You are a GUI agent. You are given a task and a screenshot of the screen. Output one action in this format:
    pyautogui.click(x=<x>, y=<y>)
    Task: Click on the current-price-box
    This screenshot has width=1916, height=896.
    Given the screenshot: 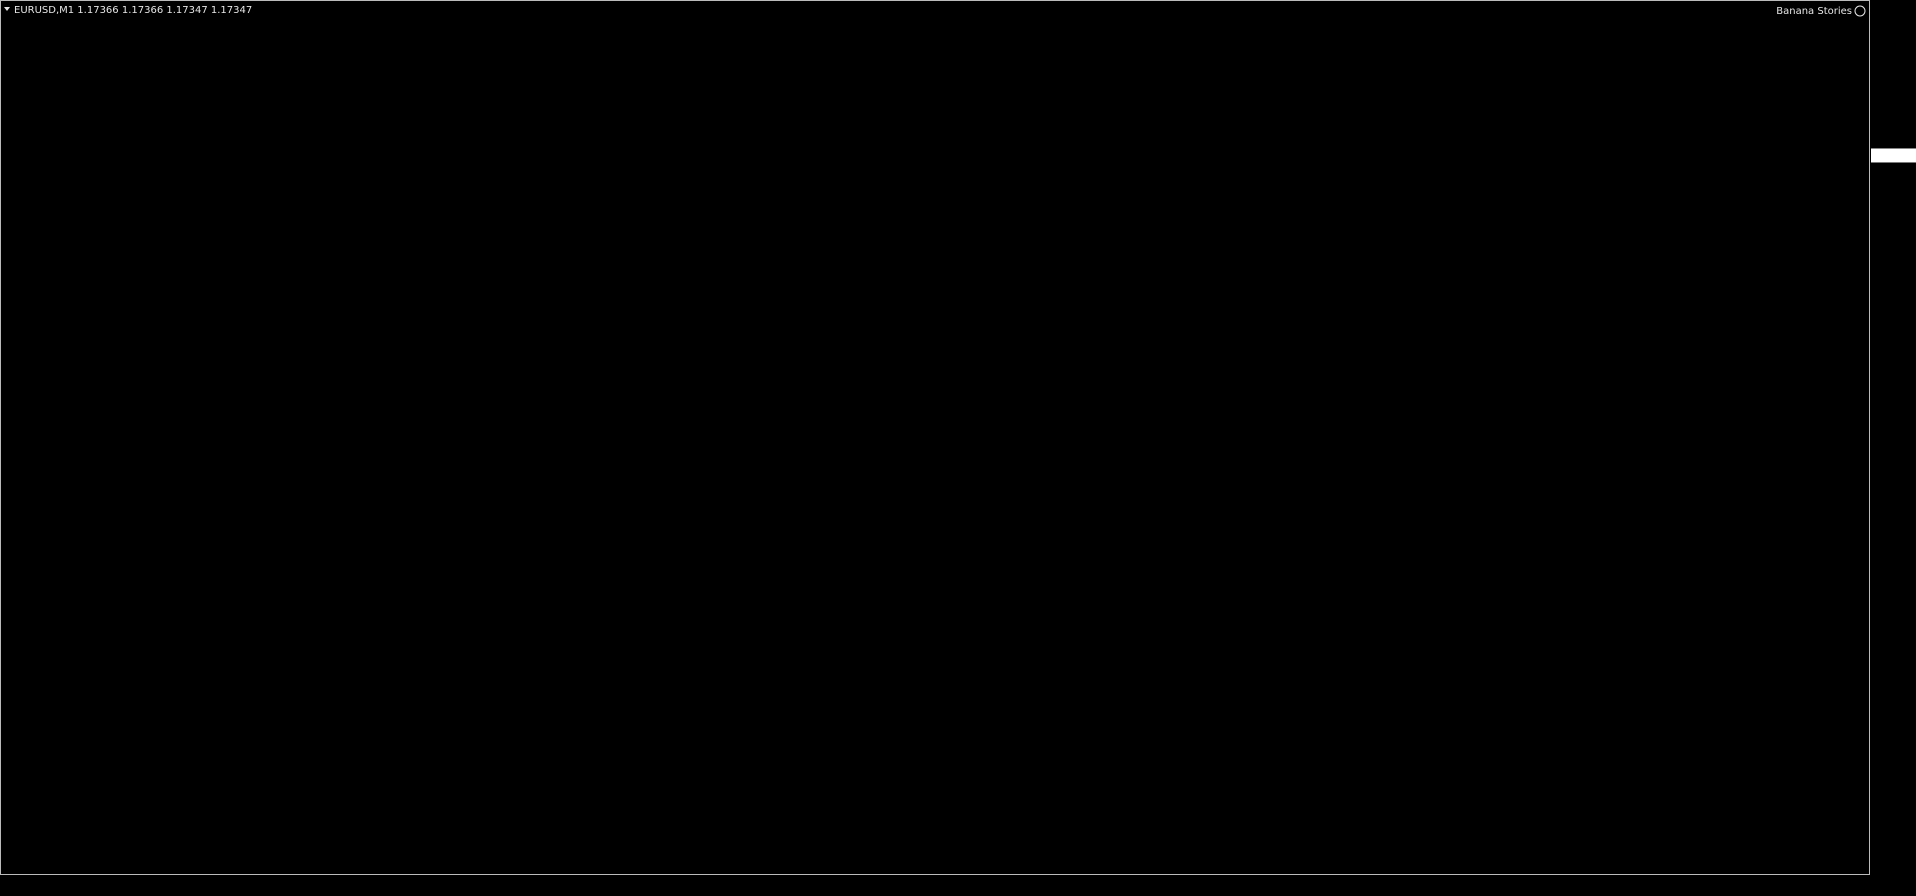 What is the action you would take?
    pyautogui.click(x=1893, y=155)
    